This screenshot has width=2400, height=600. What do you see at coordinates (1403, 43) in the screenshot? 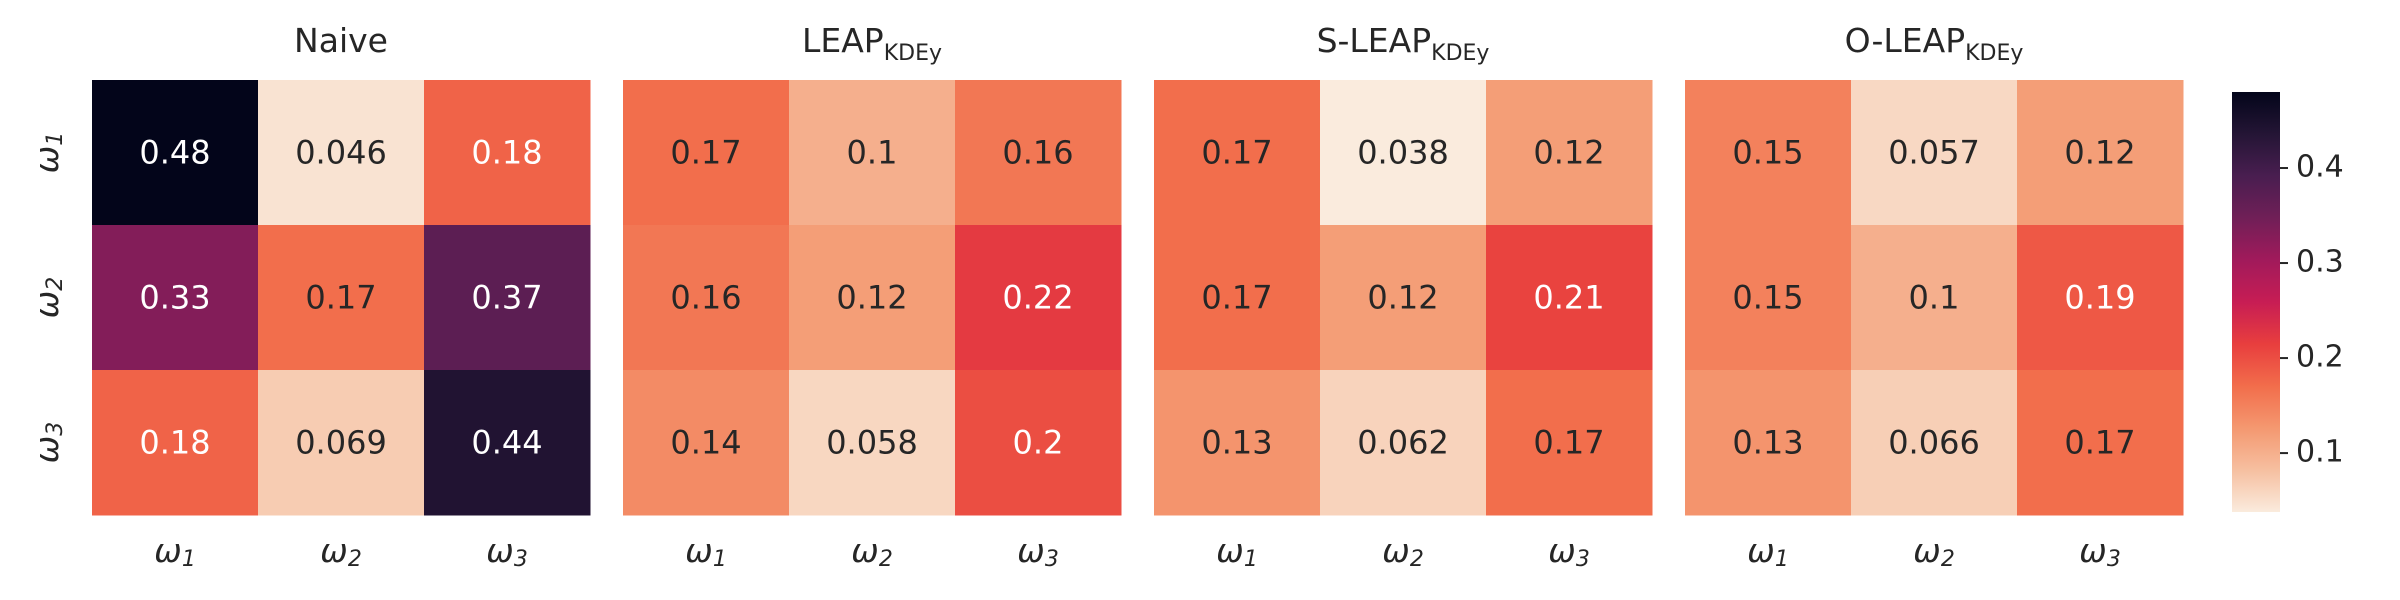
I see `panel-title: S-LEAPKDEy` at bounding box center [1403, 43].